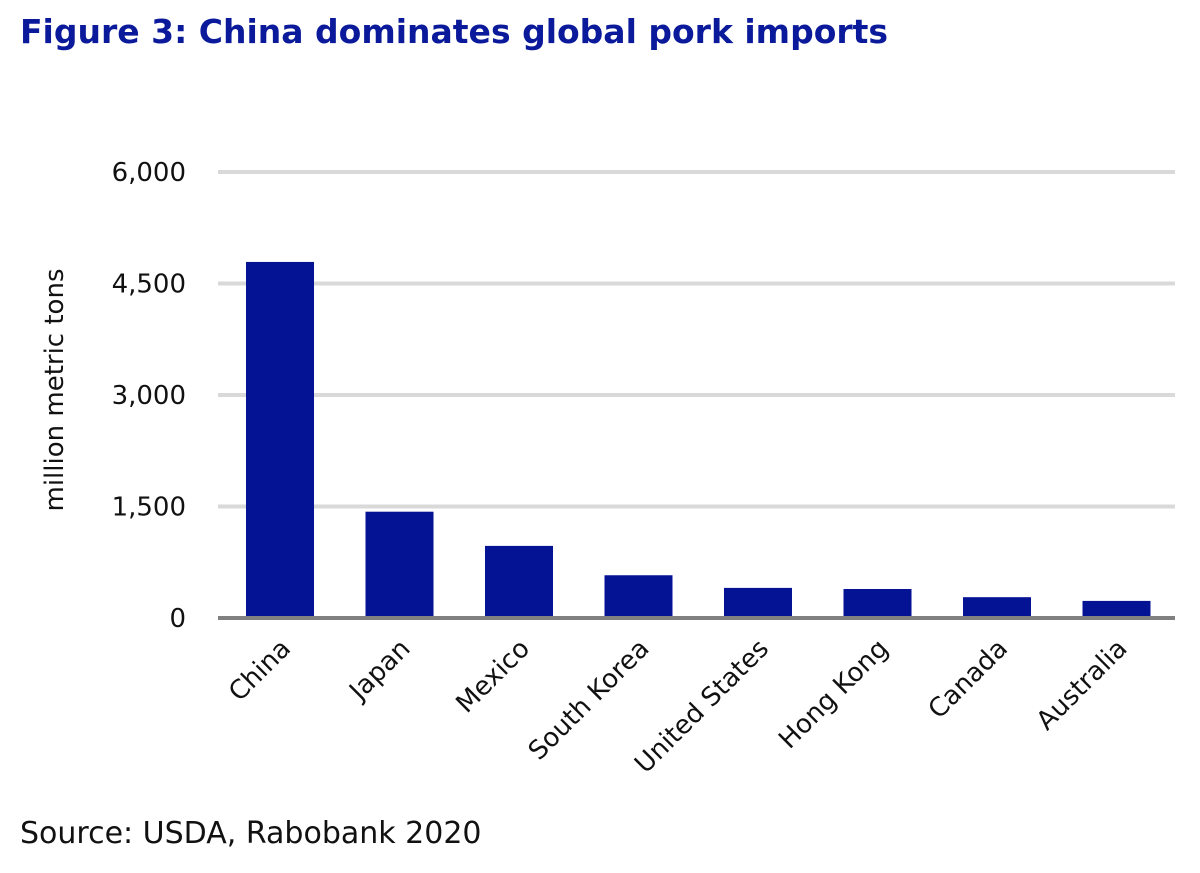 The width and height of the screenshot is (1200, 873). I want to click on source-note: Source: USDA, Rabobank 2020, so click(251, 833).